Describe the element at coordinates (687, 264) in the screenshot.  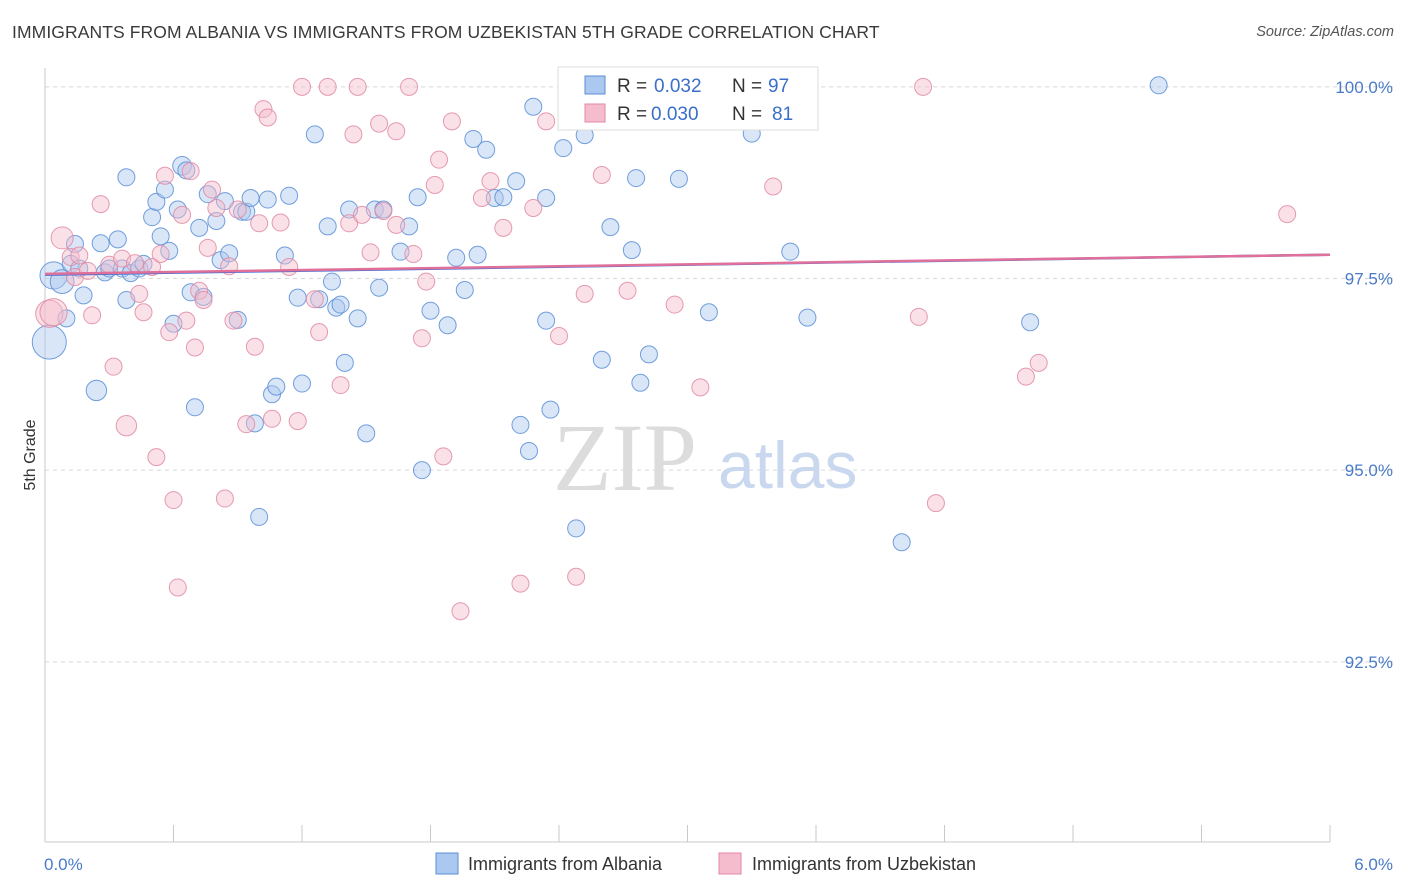
I see `trendline-uzbekistan` at that location.